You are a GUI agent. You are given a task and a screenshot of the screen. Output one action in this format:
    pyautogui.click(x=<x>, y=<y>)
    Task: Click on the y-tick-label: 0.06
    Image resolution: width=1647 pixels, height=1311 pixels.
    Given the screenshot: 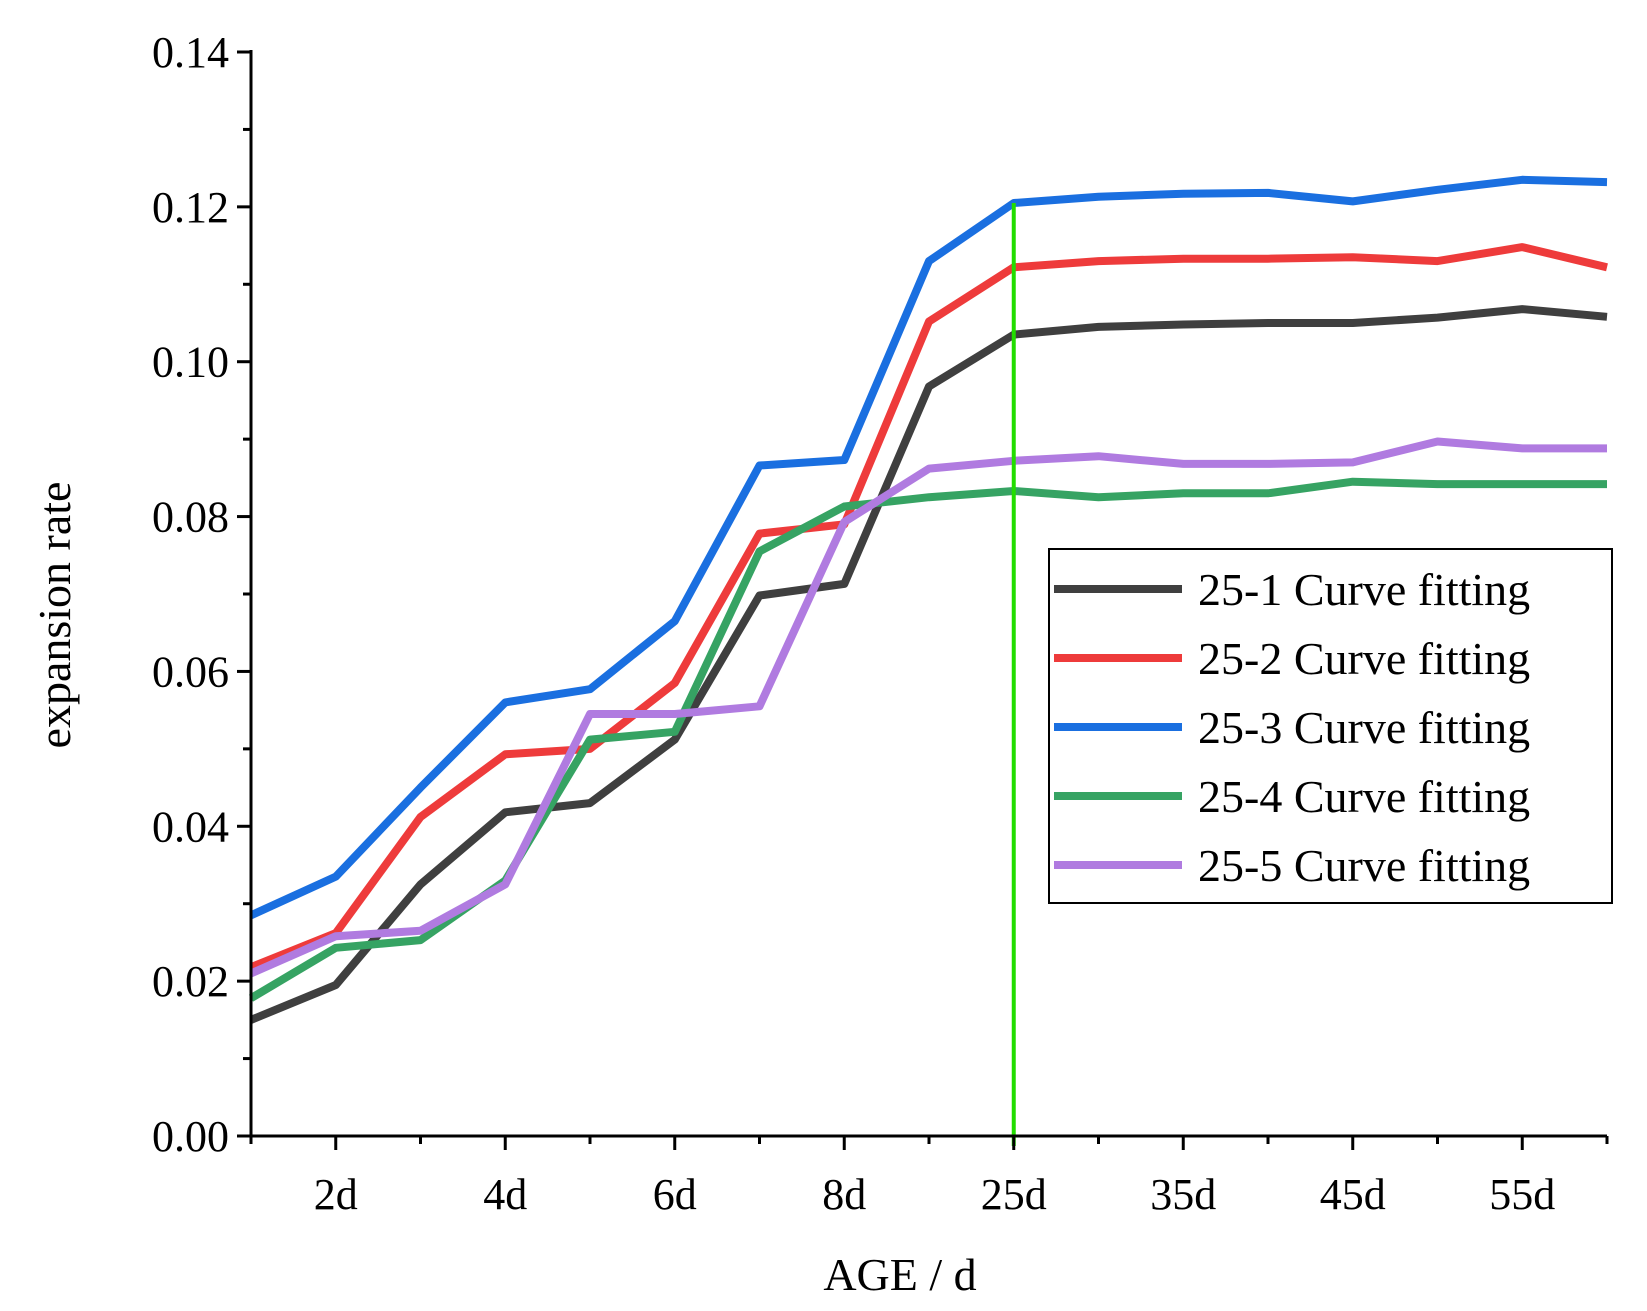 What is the action you would take?
    pyautogui.click(x=190, y=671)
    